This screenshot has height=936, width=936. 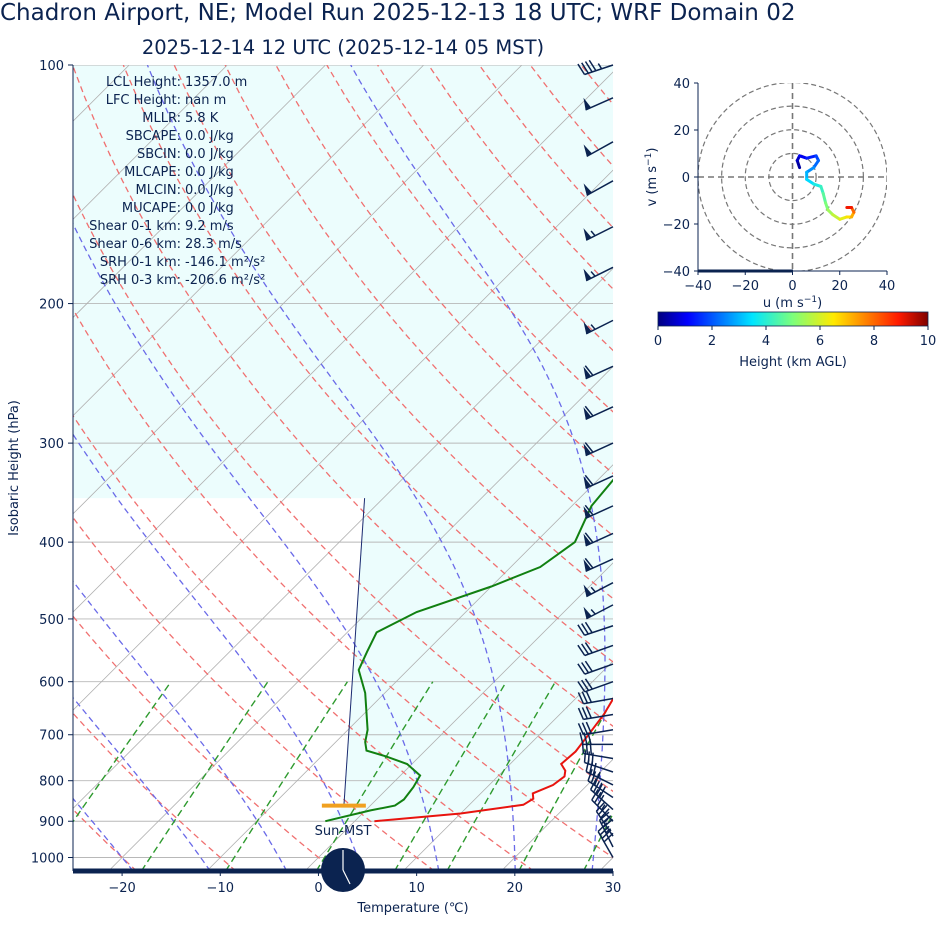 I want to click on figure-subtitle: 2025-12-14 12 UTC (2025-12-14 05 MST), so click(x=343, y=47).